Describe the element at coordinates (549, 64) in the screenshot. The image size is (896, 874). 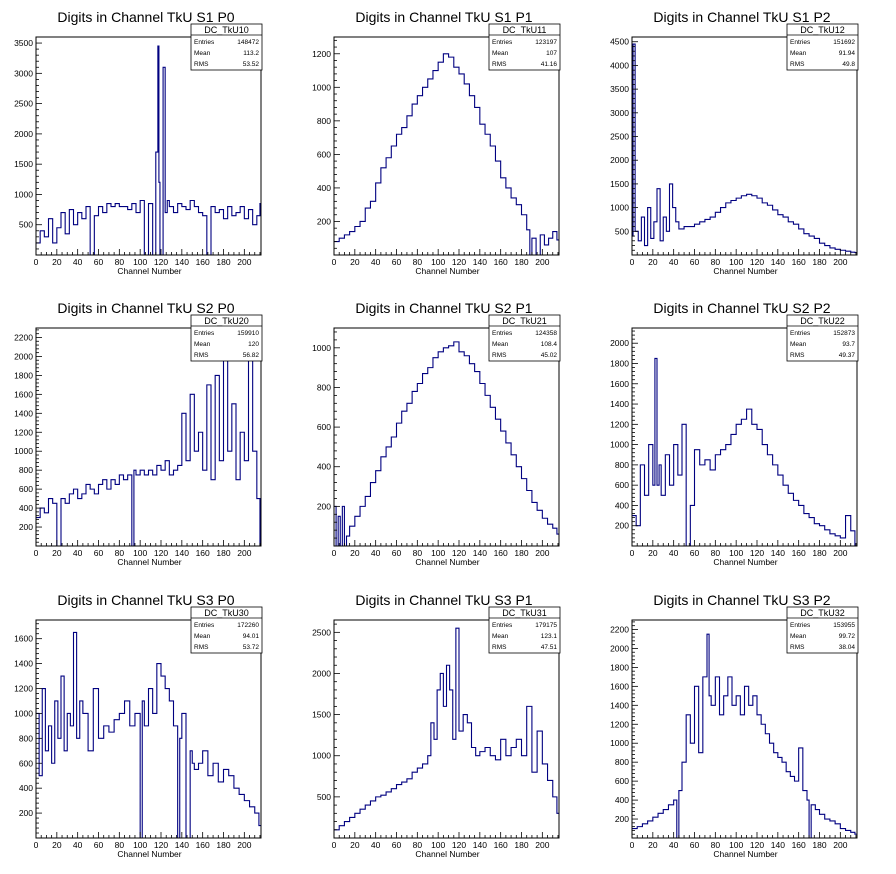
I see `stats-value: 41.16` at that location.